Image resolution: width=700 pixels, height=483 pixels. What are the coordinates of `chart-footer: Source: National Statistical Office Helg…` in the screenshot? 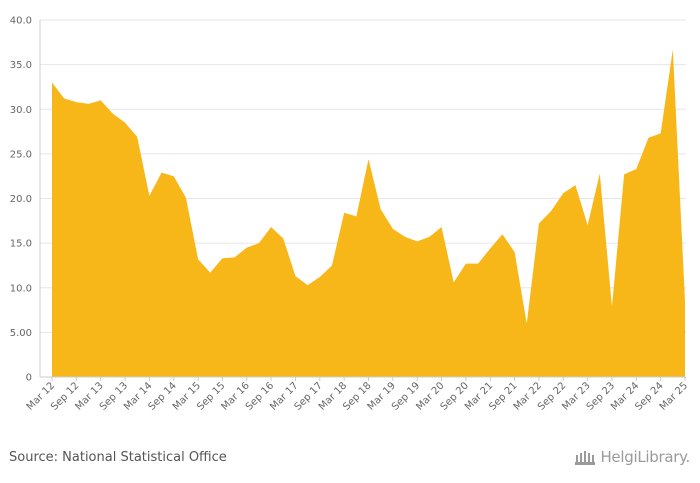 It's located at (350, 461).